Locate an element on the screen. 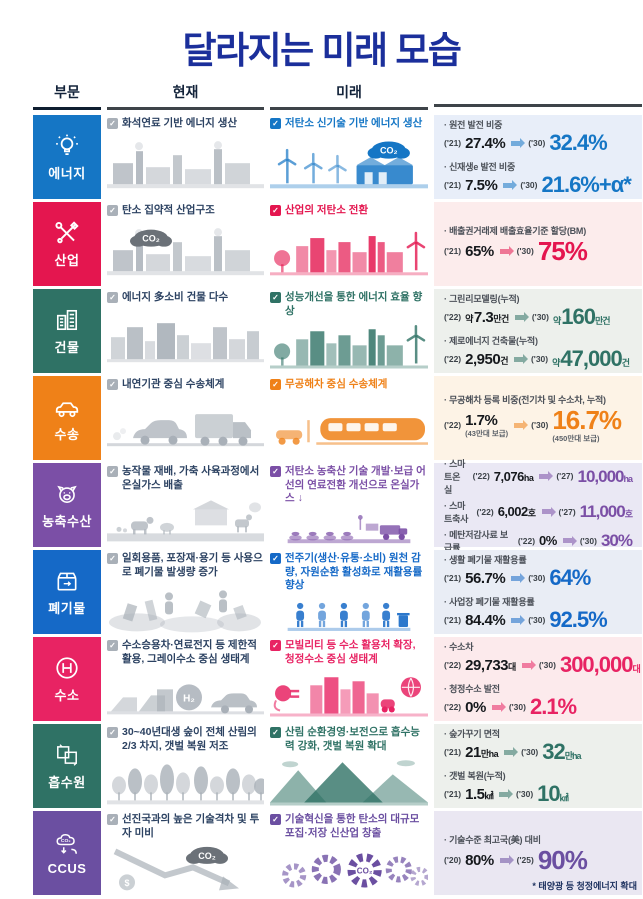 This screenshot has height=899, width=643. stat-to: 90% is located at coordinates (563, 860).